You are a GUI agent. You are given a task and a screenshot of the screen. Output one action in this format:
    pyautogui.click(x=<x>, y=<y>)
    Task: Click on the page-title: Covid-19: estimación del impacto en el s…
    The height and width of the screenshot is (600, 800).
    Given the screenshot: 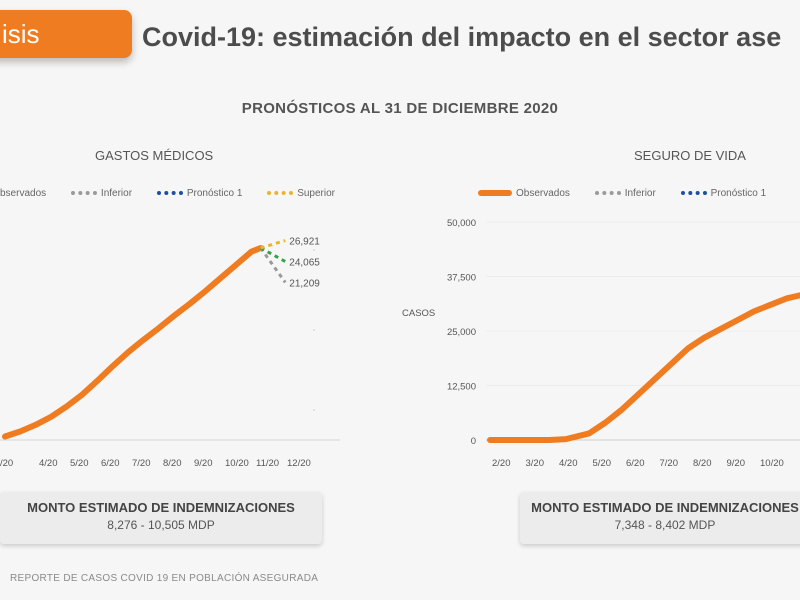 What is the action you would take?
    pyautogui.click(x=462, y=37)
    